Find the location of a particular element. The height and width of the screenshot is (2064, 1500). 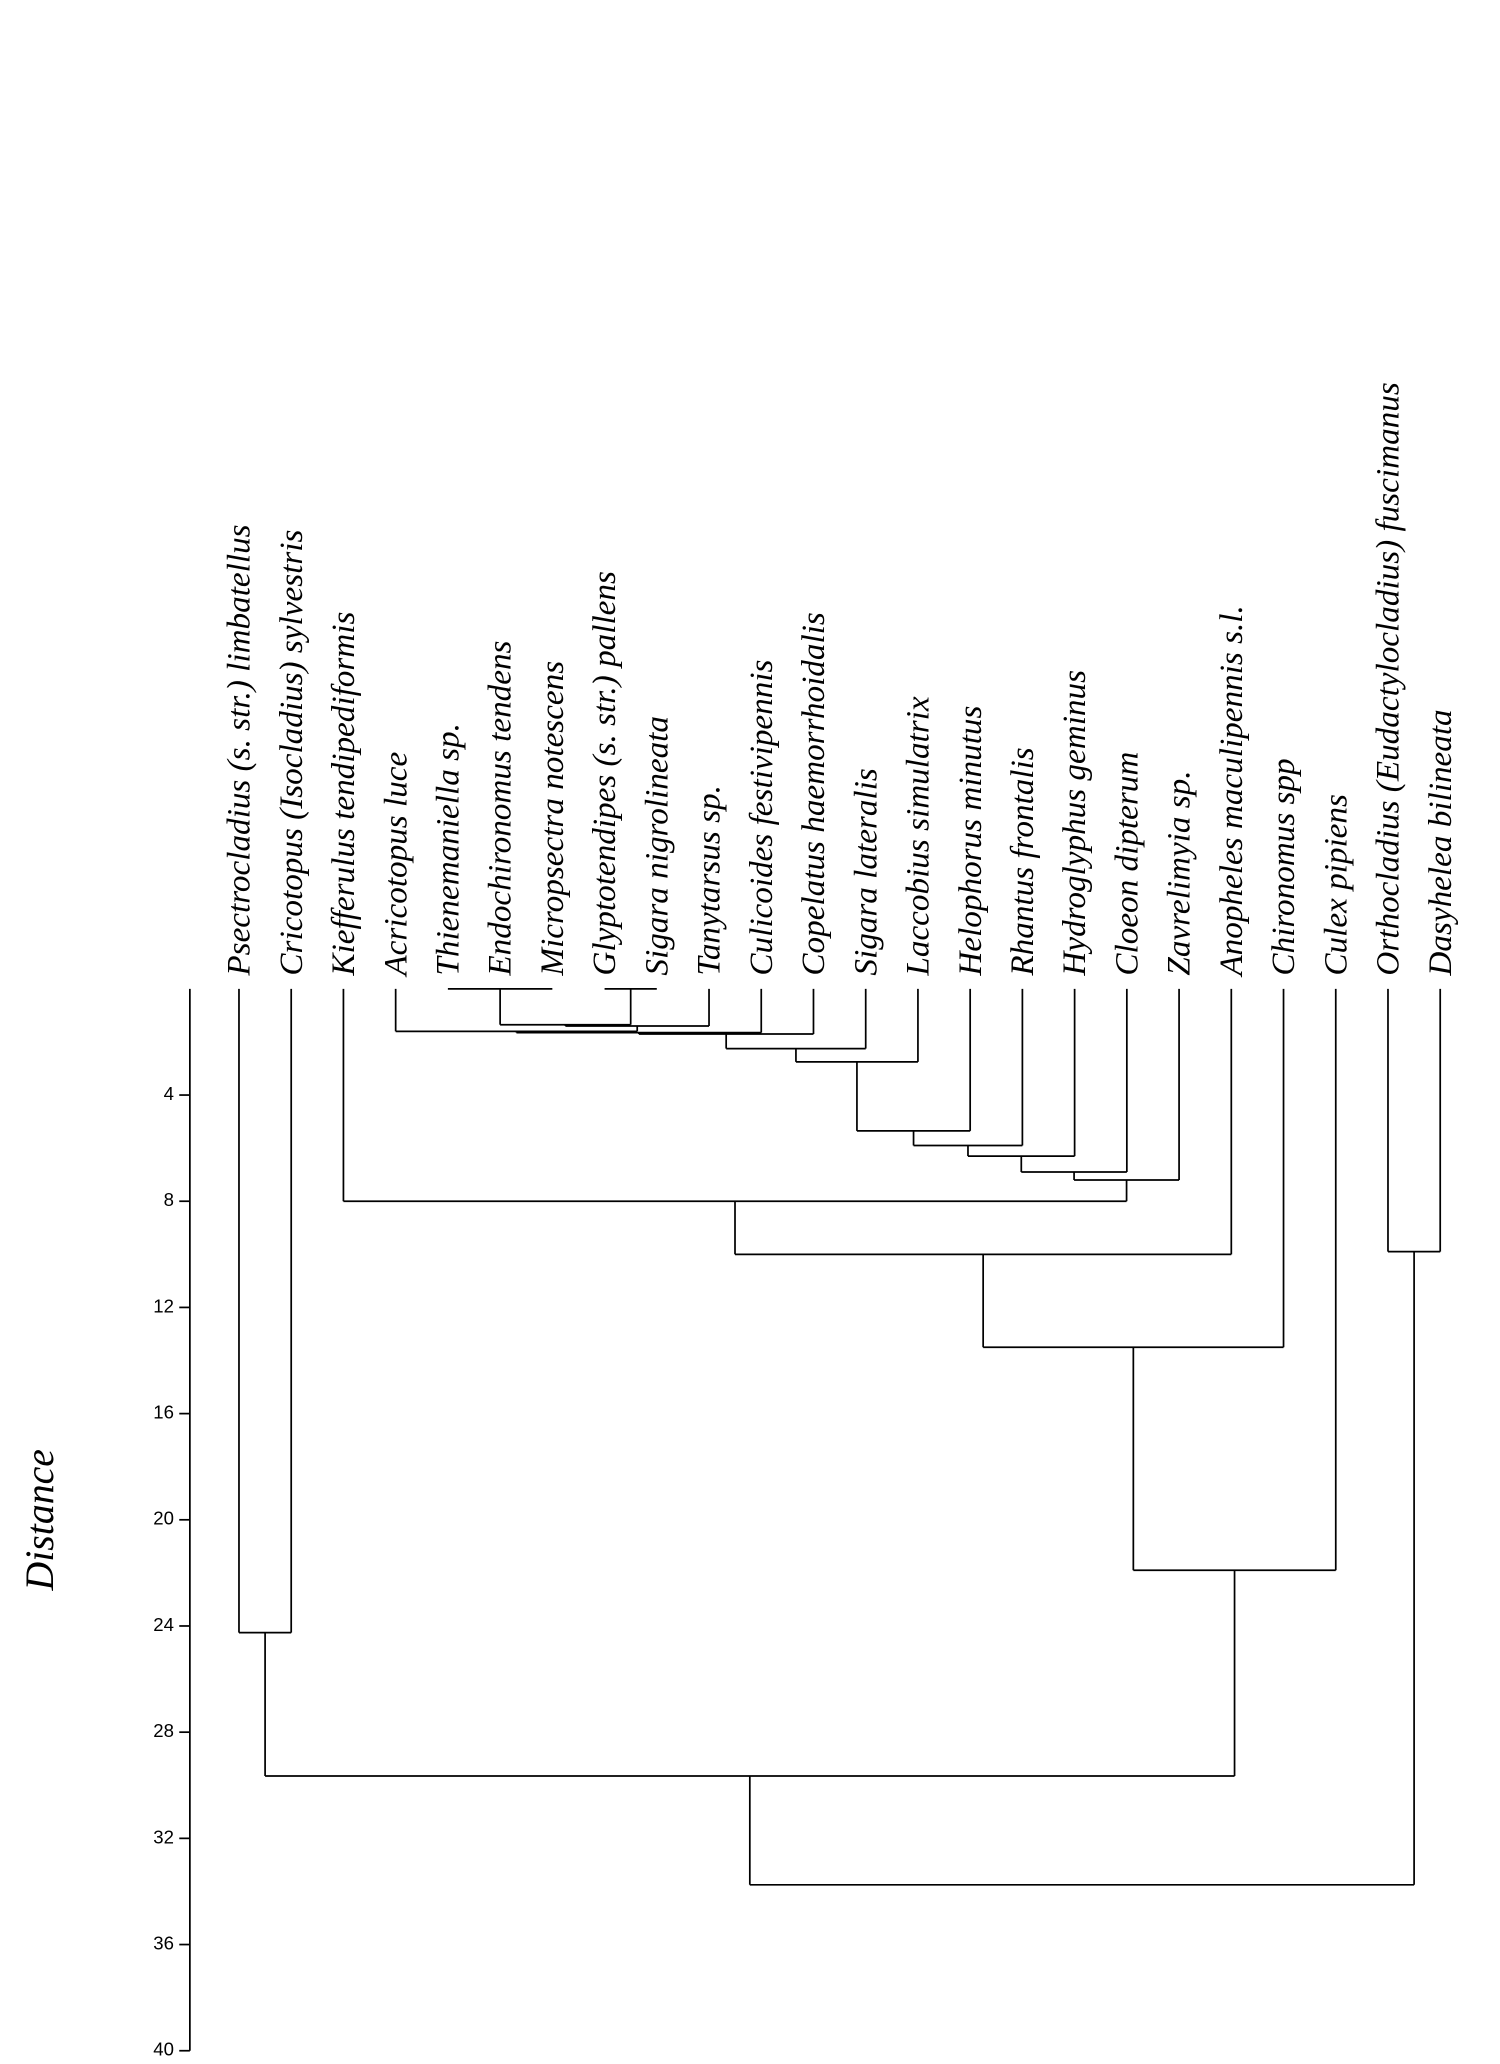

leaf-label: Chironomus spp is located at coordinates (1283, 866).